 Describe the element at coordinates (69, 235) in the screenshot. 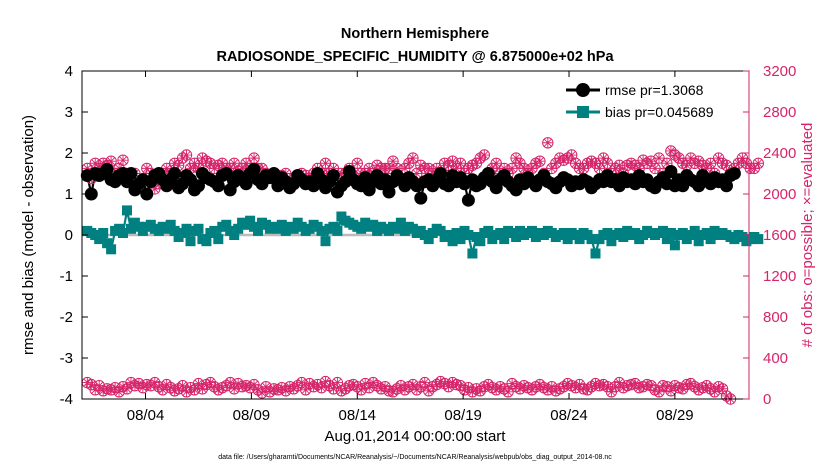

I see `y-tick-label: 0` at that location.